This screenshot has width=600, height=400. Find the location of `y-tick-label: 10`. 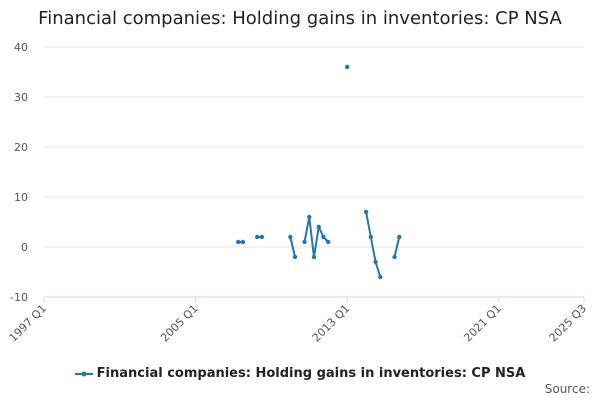

y-tick-label: 10 is located at coordinates (21, 197).